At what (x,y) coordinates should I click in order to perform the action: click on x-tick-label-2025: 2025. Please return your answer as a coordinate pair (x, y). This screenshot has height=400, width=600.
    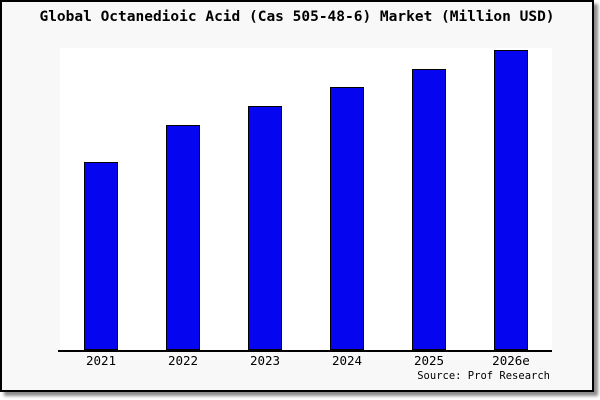
    Looking at the image, I should click on (429, 360).